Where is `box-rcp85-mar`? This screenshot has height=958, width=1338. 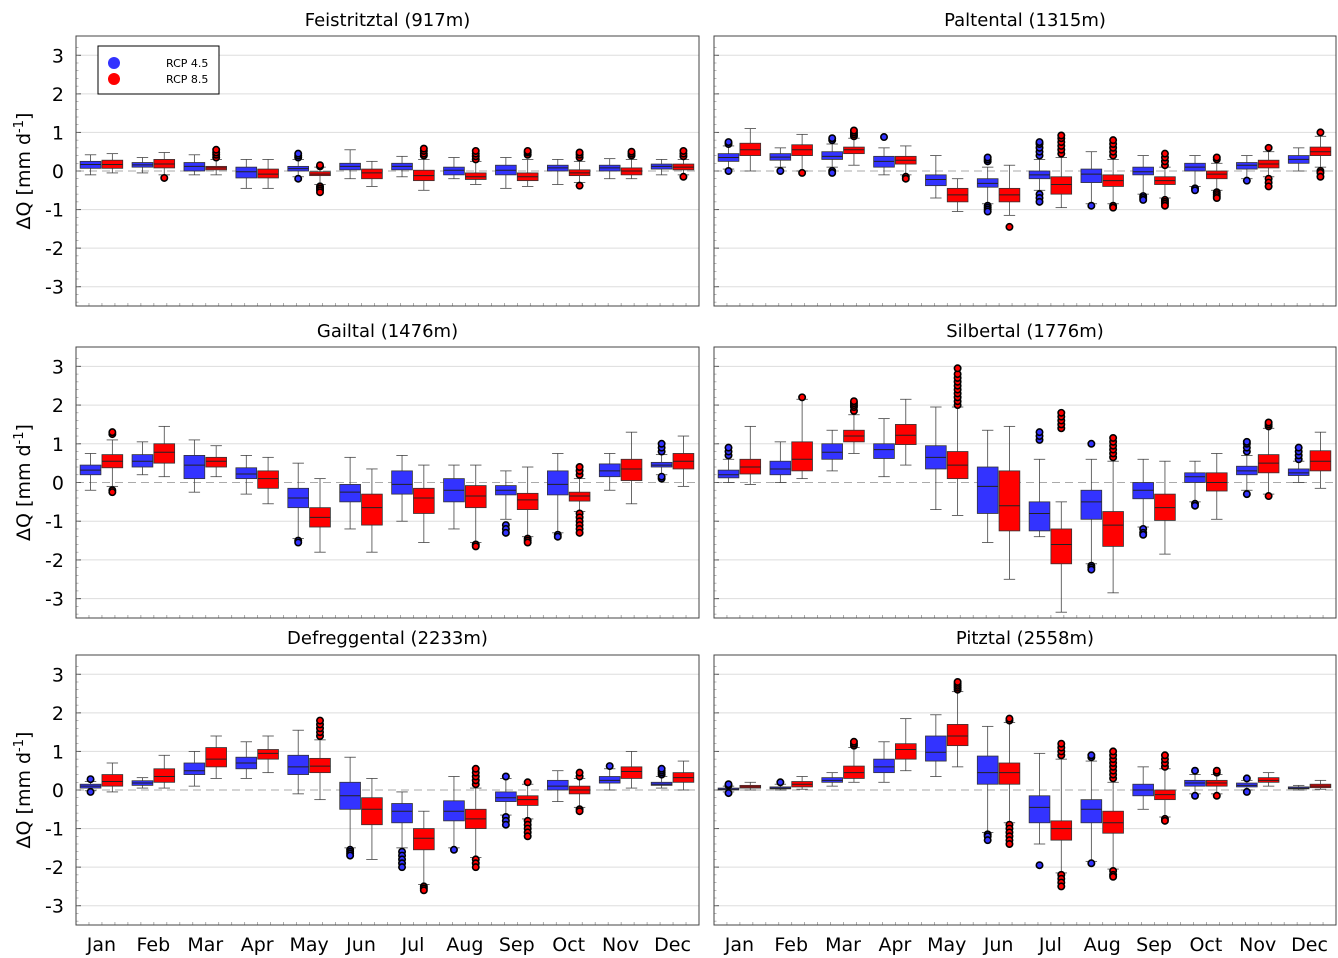 box-rcp85-mar is located at coordinates (216, 757).